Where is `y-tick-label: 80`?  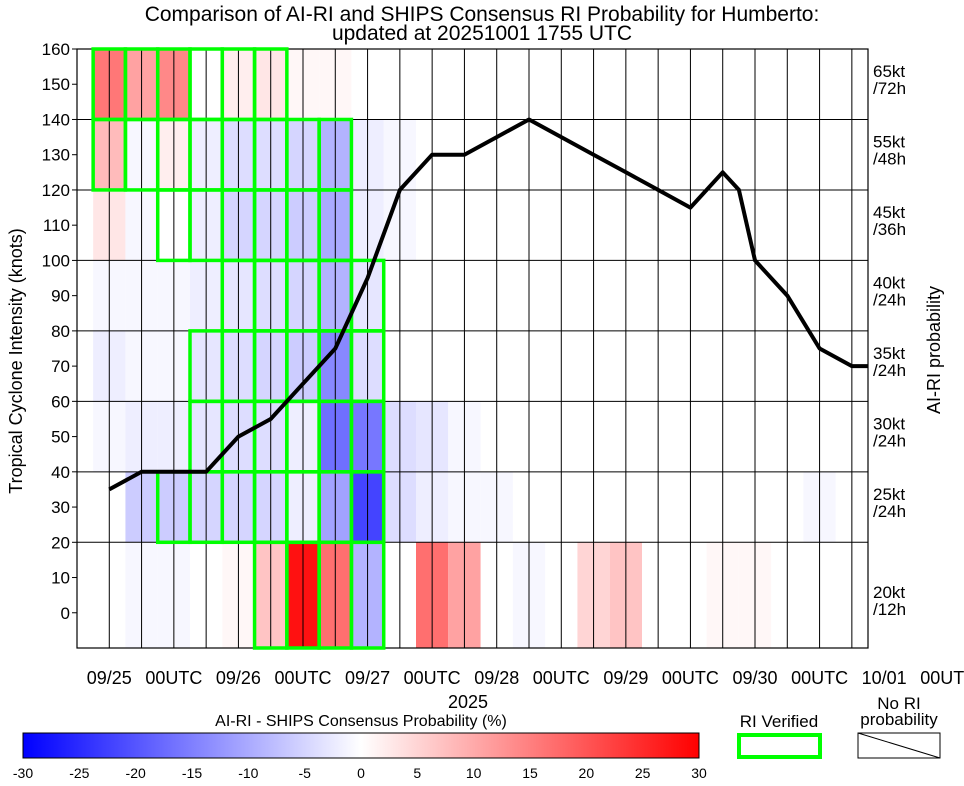 y-tick-label: 80 is located at coordinates (60, 331).